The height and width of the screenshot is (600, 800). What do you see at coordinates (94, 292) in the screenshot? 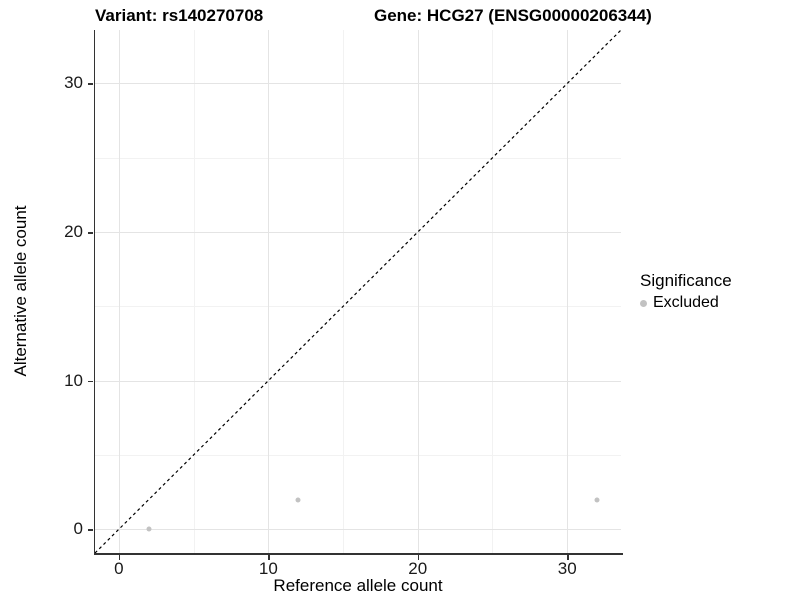
I see `y-axis-line` at bounding box center [94, 292].